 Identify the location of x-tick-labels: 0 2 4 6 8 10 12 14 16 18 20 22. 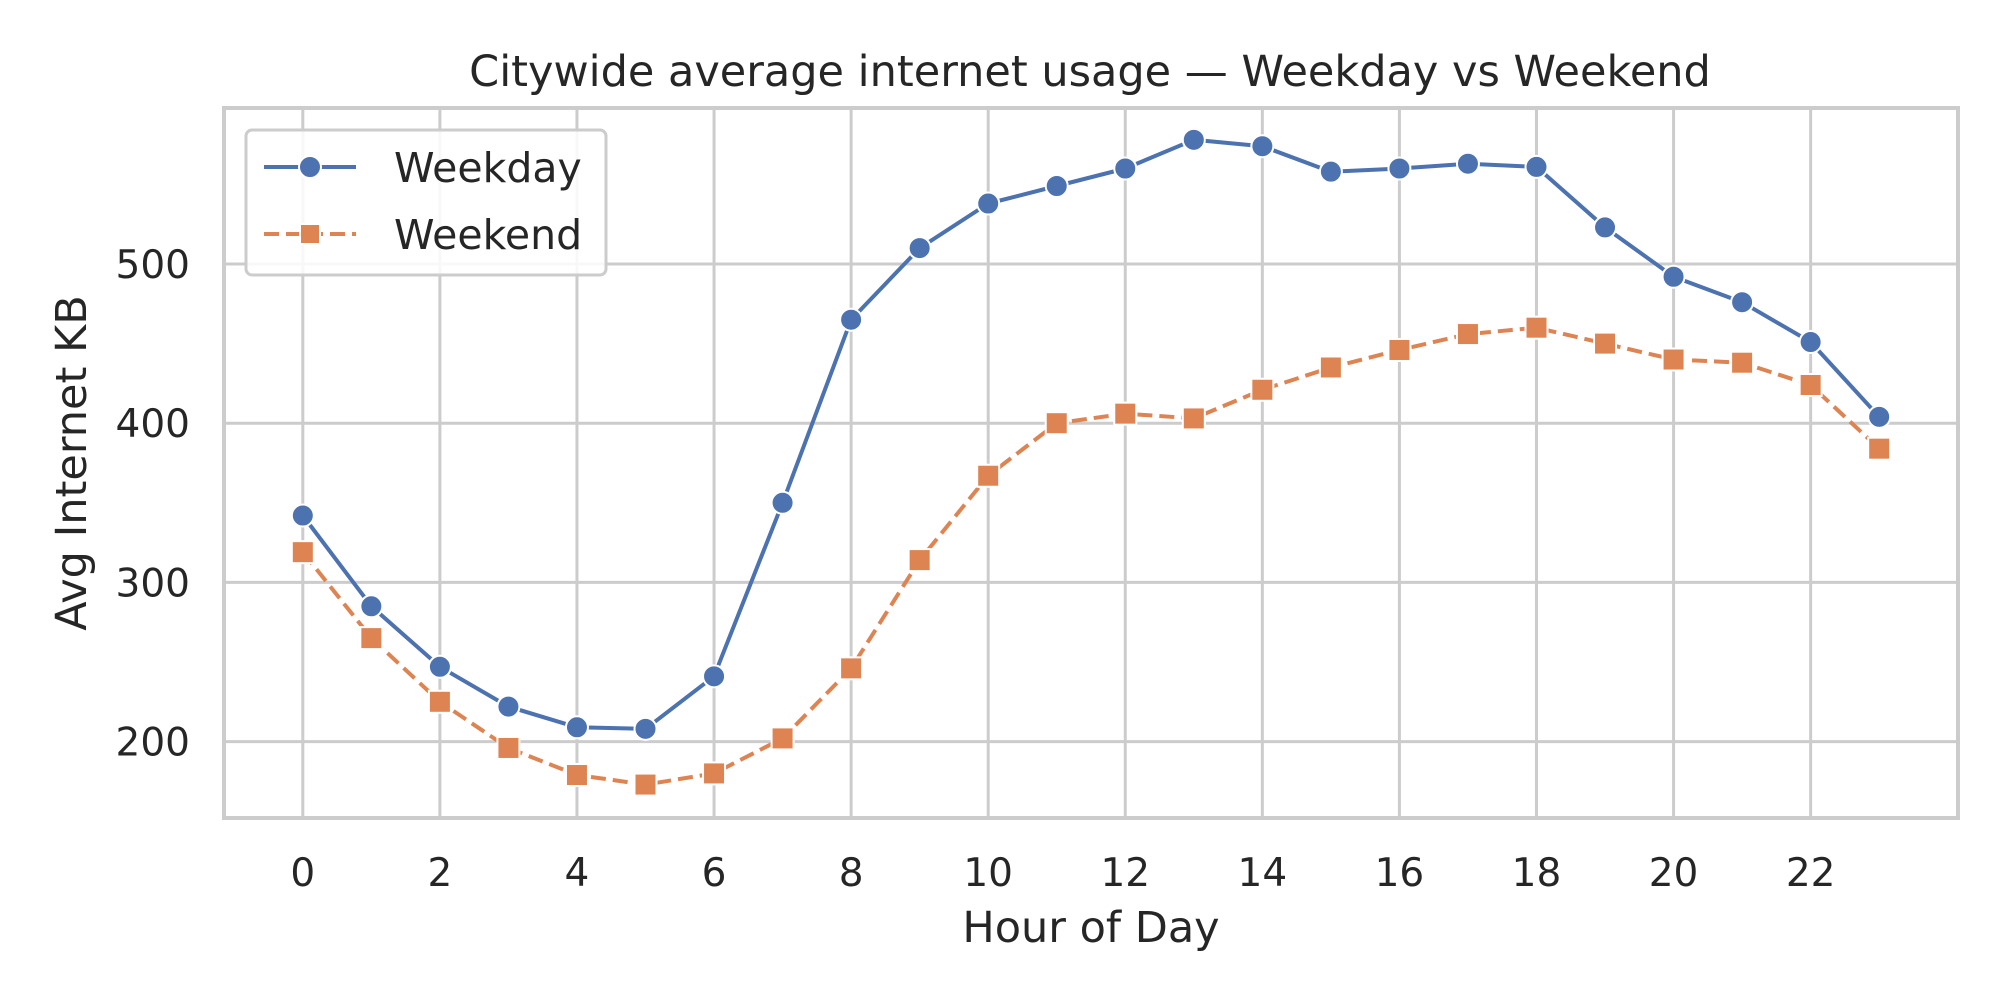
(1062, 873).